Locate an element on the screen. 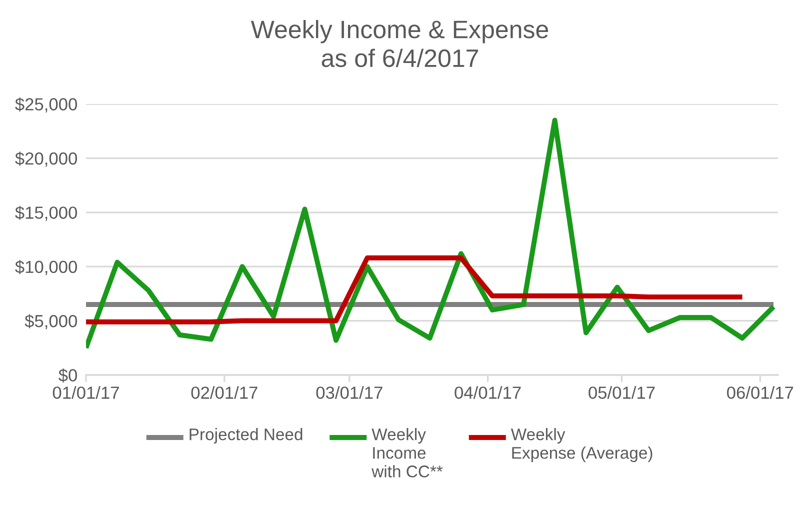 This screenshot has width=800, height=512. x-tick-label: 06/01/17 is located at coordinates (760, 392).